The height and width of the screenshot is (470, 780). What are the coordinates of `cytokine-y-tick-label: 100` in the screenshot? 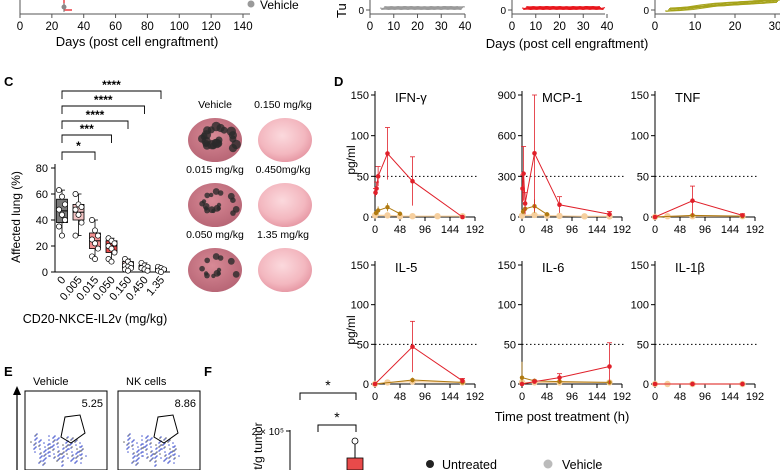 It's located at (640, 137).